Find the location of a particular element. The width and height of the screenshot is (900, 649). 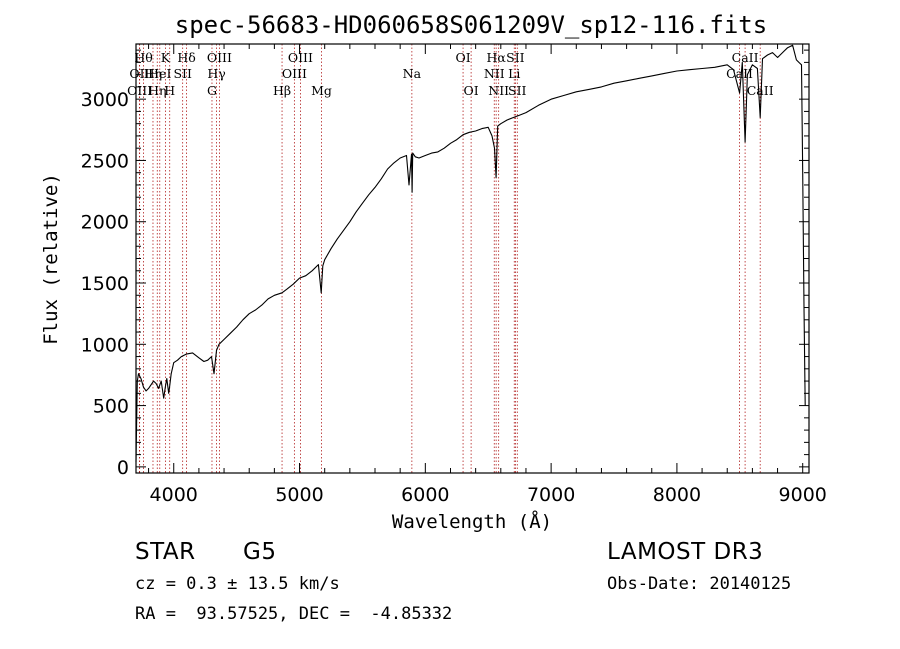

y-tick-labels: 0 500 1000 1500 2000 2500 3000 is located at coordinates (105, 284).